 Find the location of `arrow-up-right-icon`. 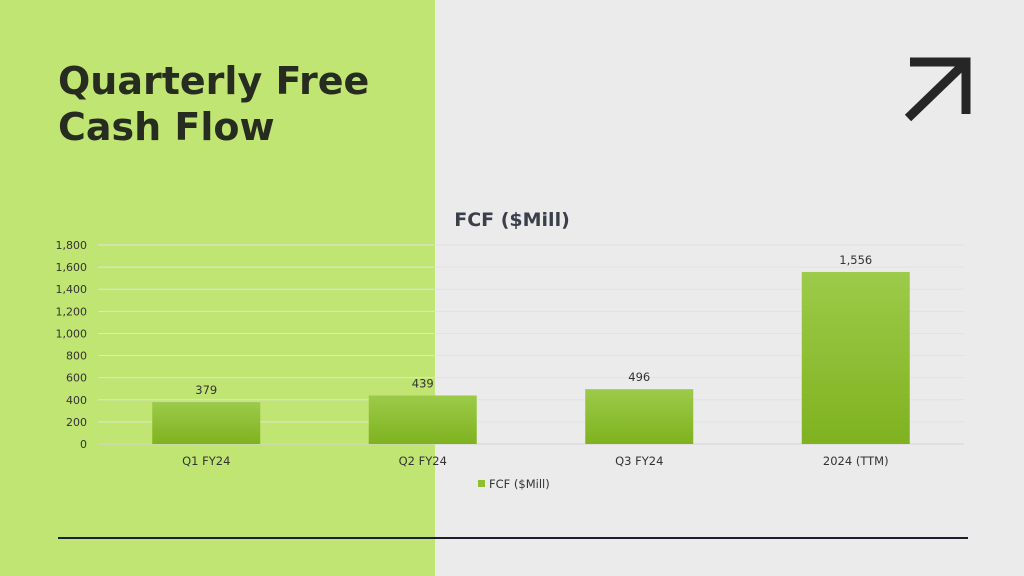

arrow-up-right-icon is located at coordinates (937, 89).